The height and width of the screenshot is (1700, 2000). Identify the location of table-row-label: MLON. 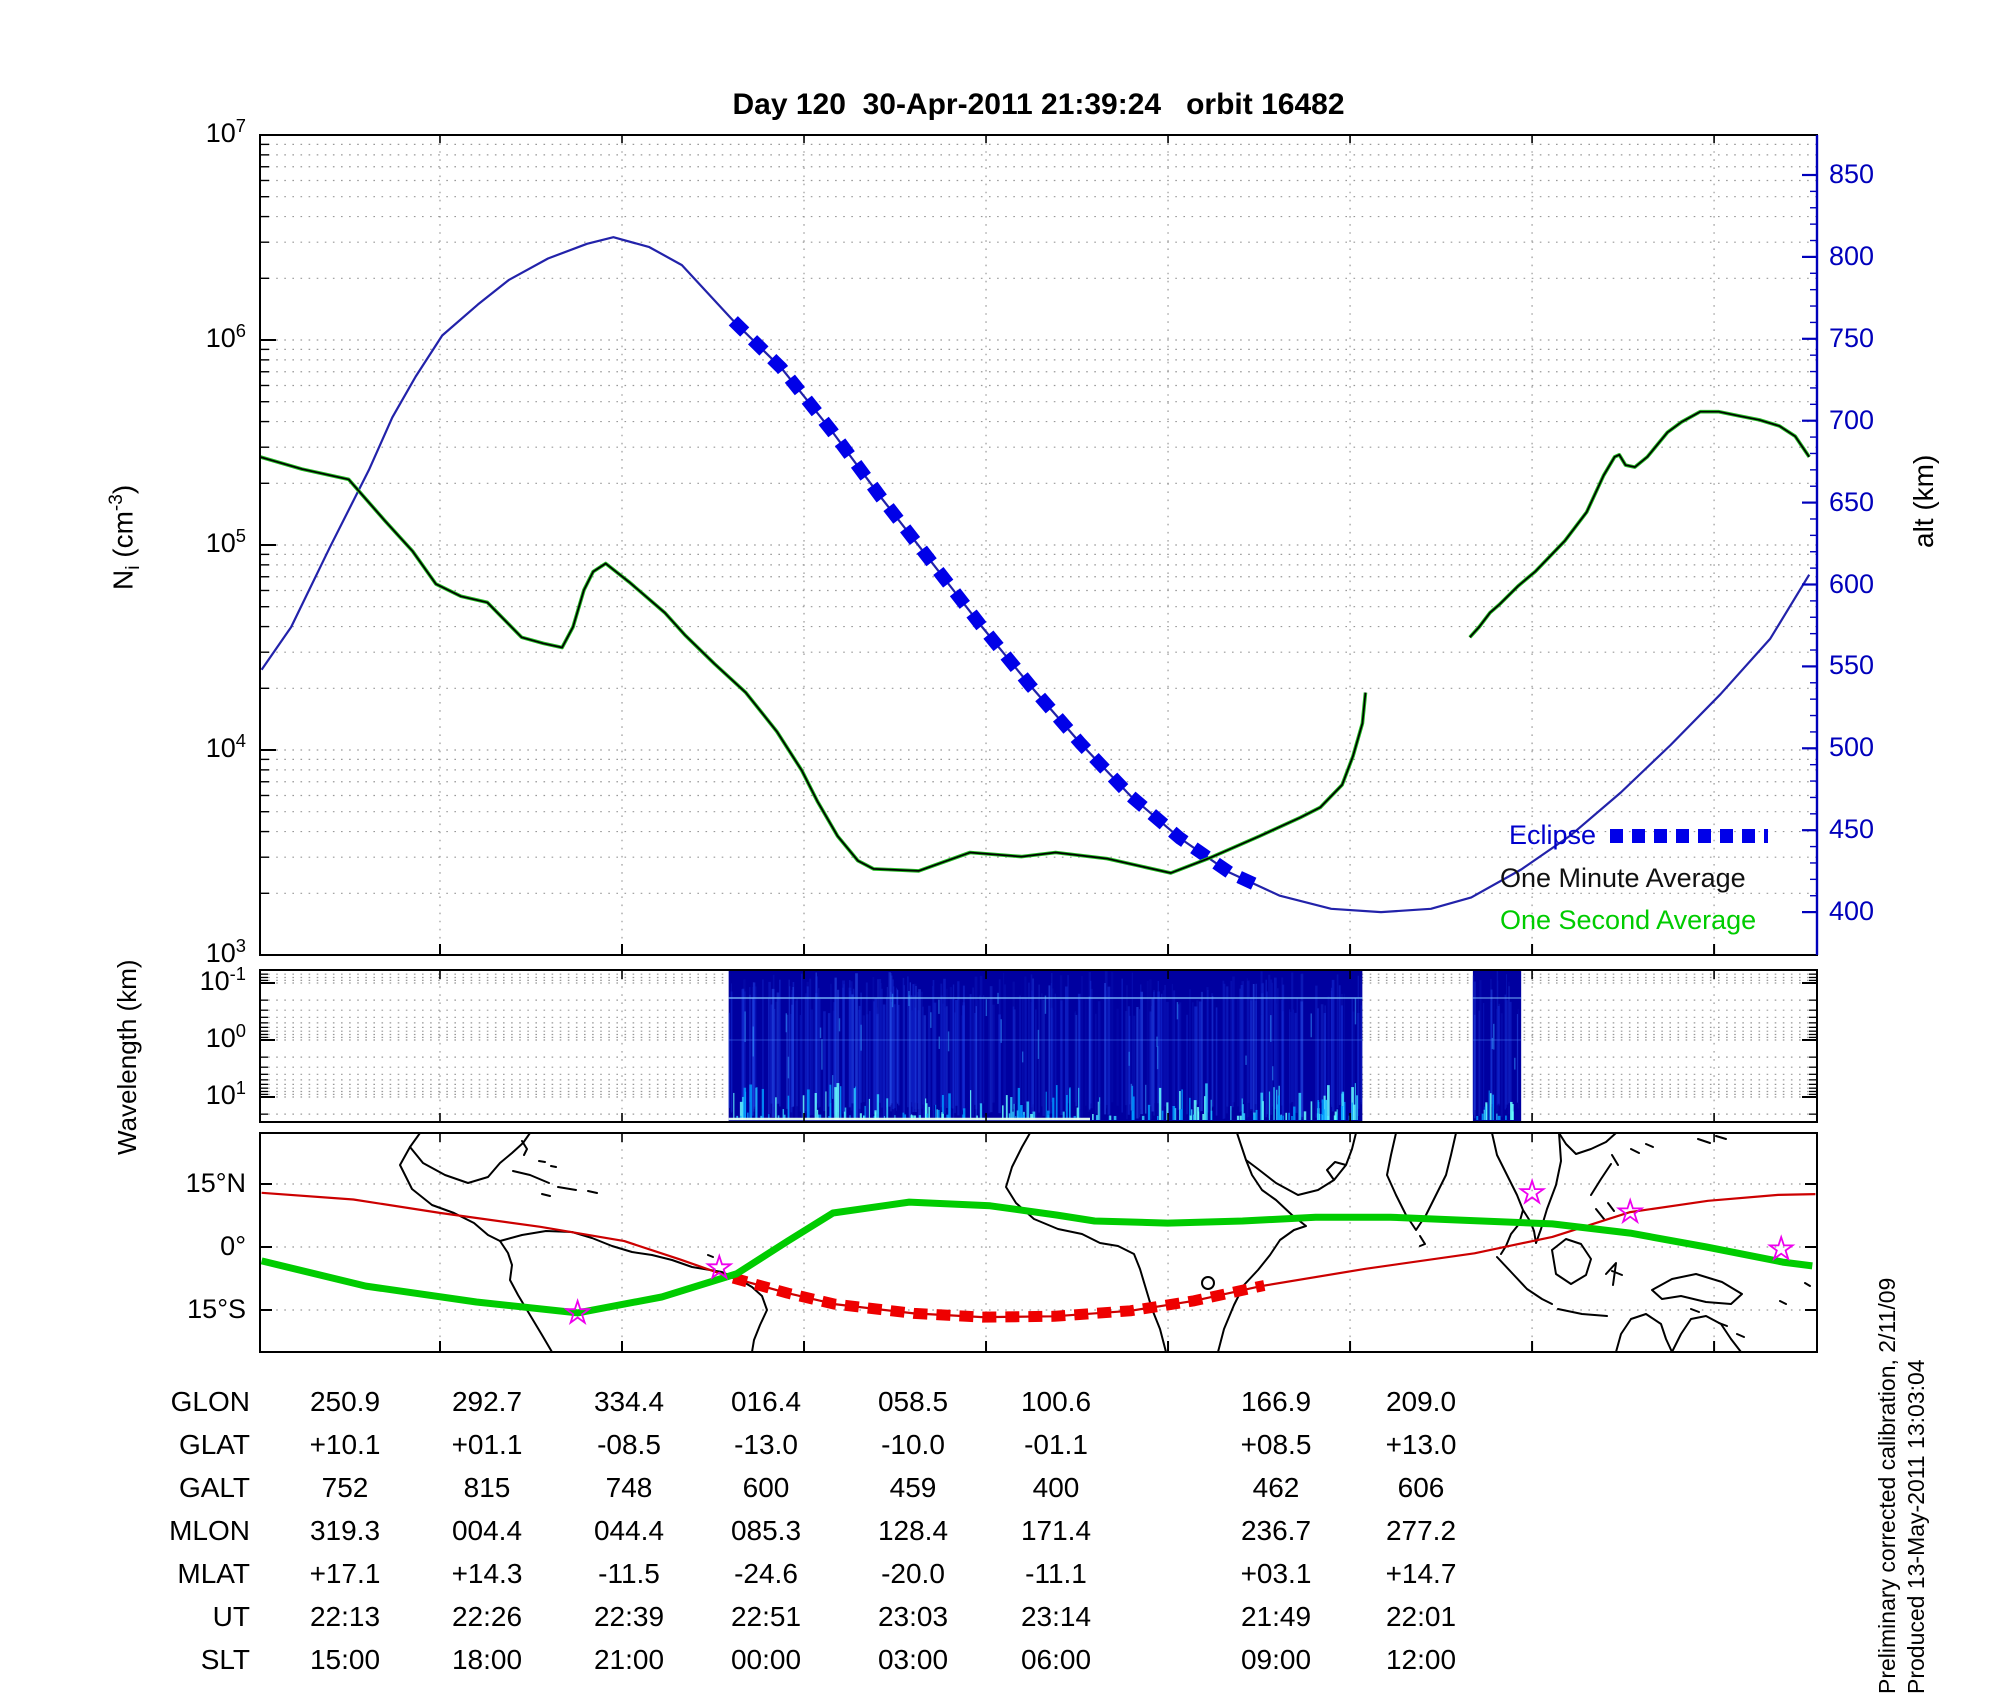
(209, 1530).